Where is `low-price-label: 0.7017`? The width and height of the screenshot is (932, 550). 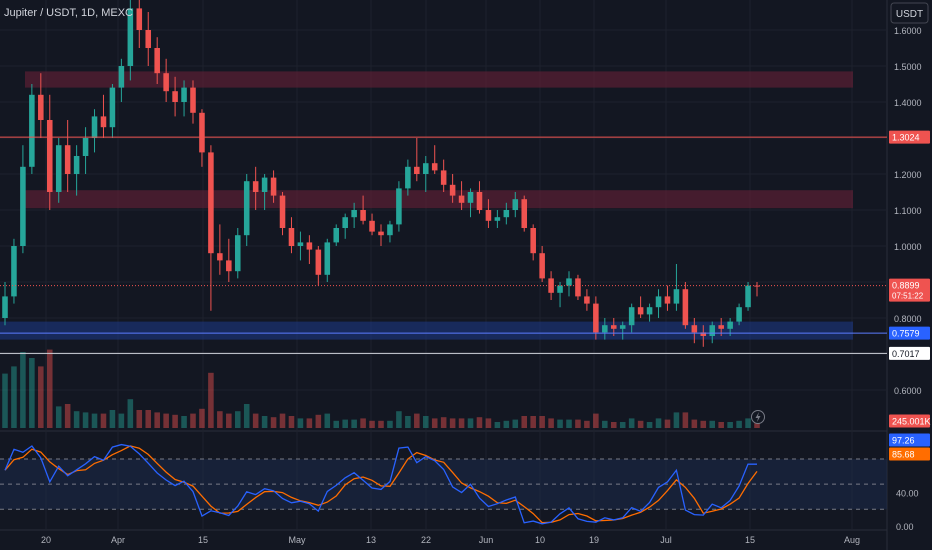 low-price-label: 0.7017 is located at coordinates (906, 354).